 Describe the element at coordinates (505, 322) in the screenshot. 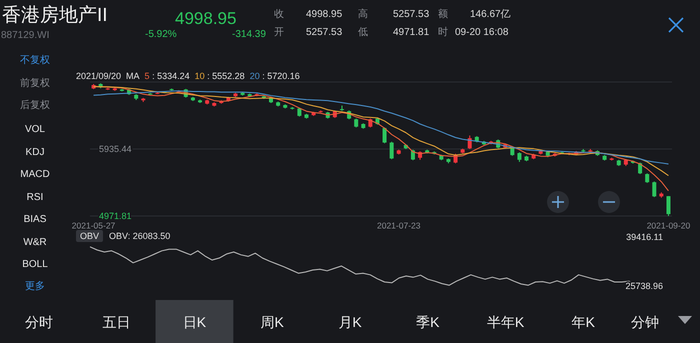

I see `text: 半年K` at that location.